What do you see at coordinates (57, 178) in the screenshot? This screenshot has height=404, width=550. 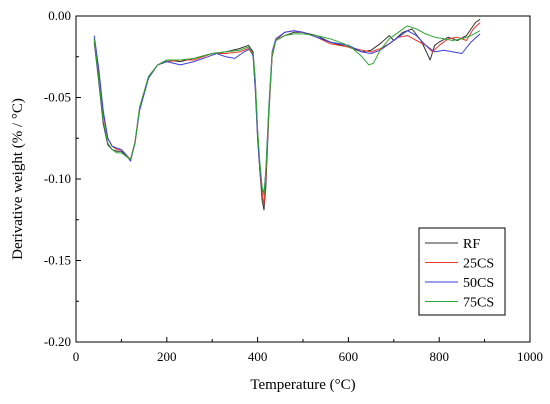 I see `y-tick-label: -0.10` at bounding box center [57, 178].